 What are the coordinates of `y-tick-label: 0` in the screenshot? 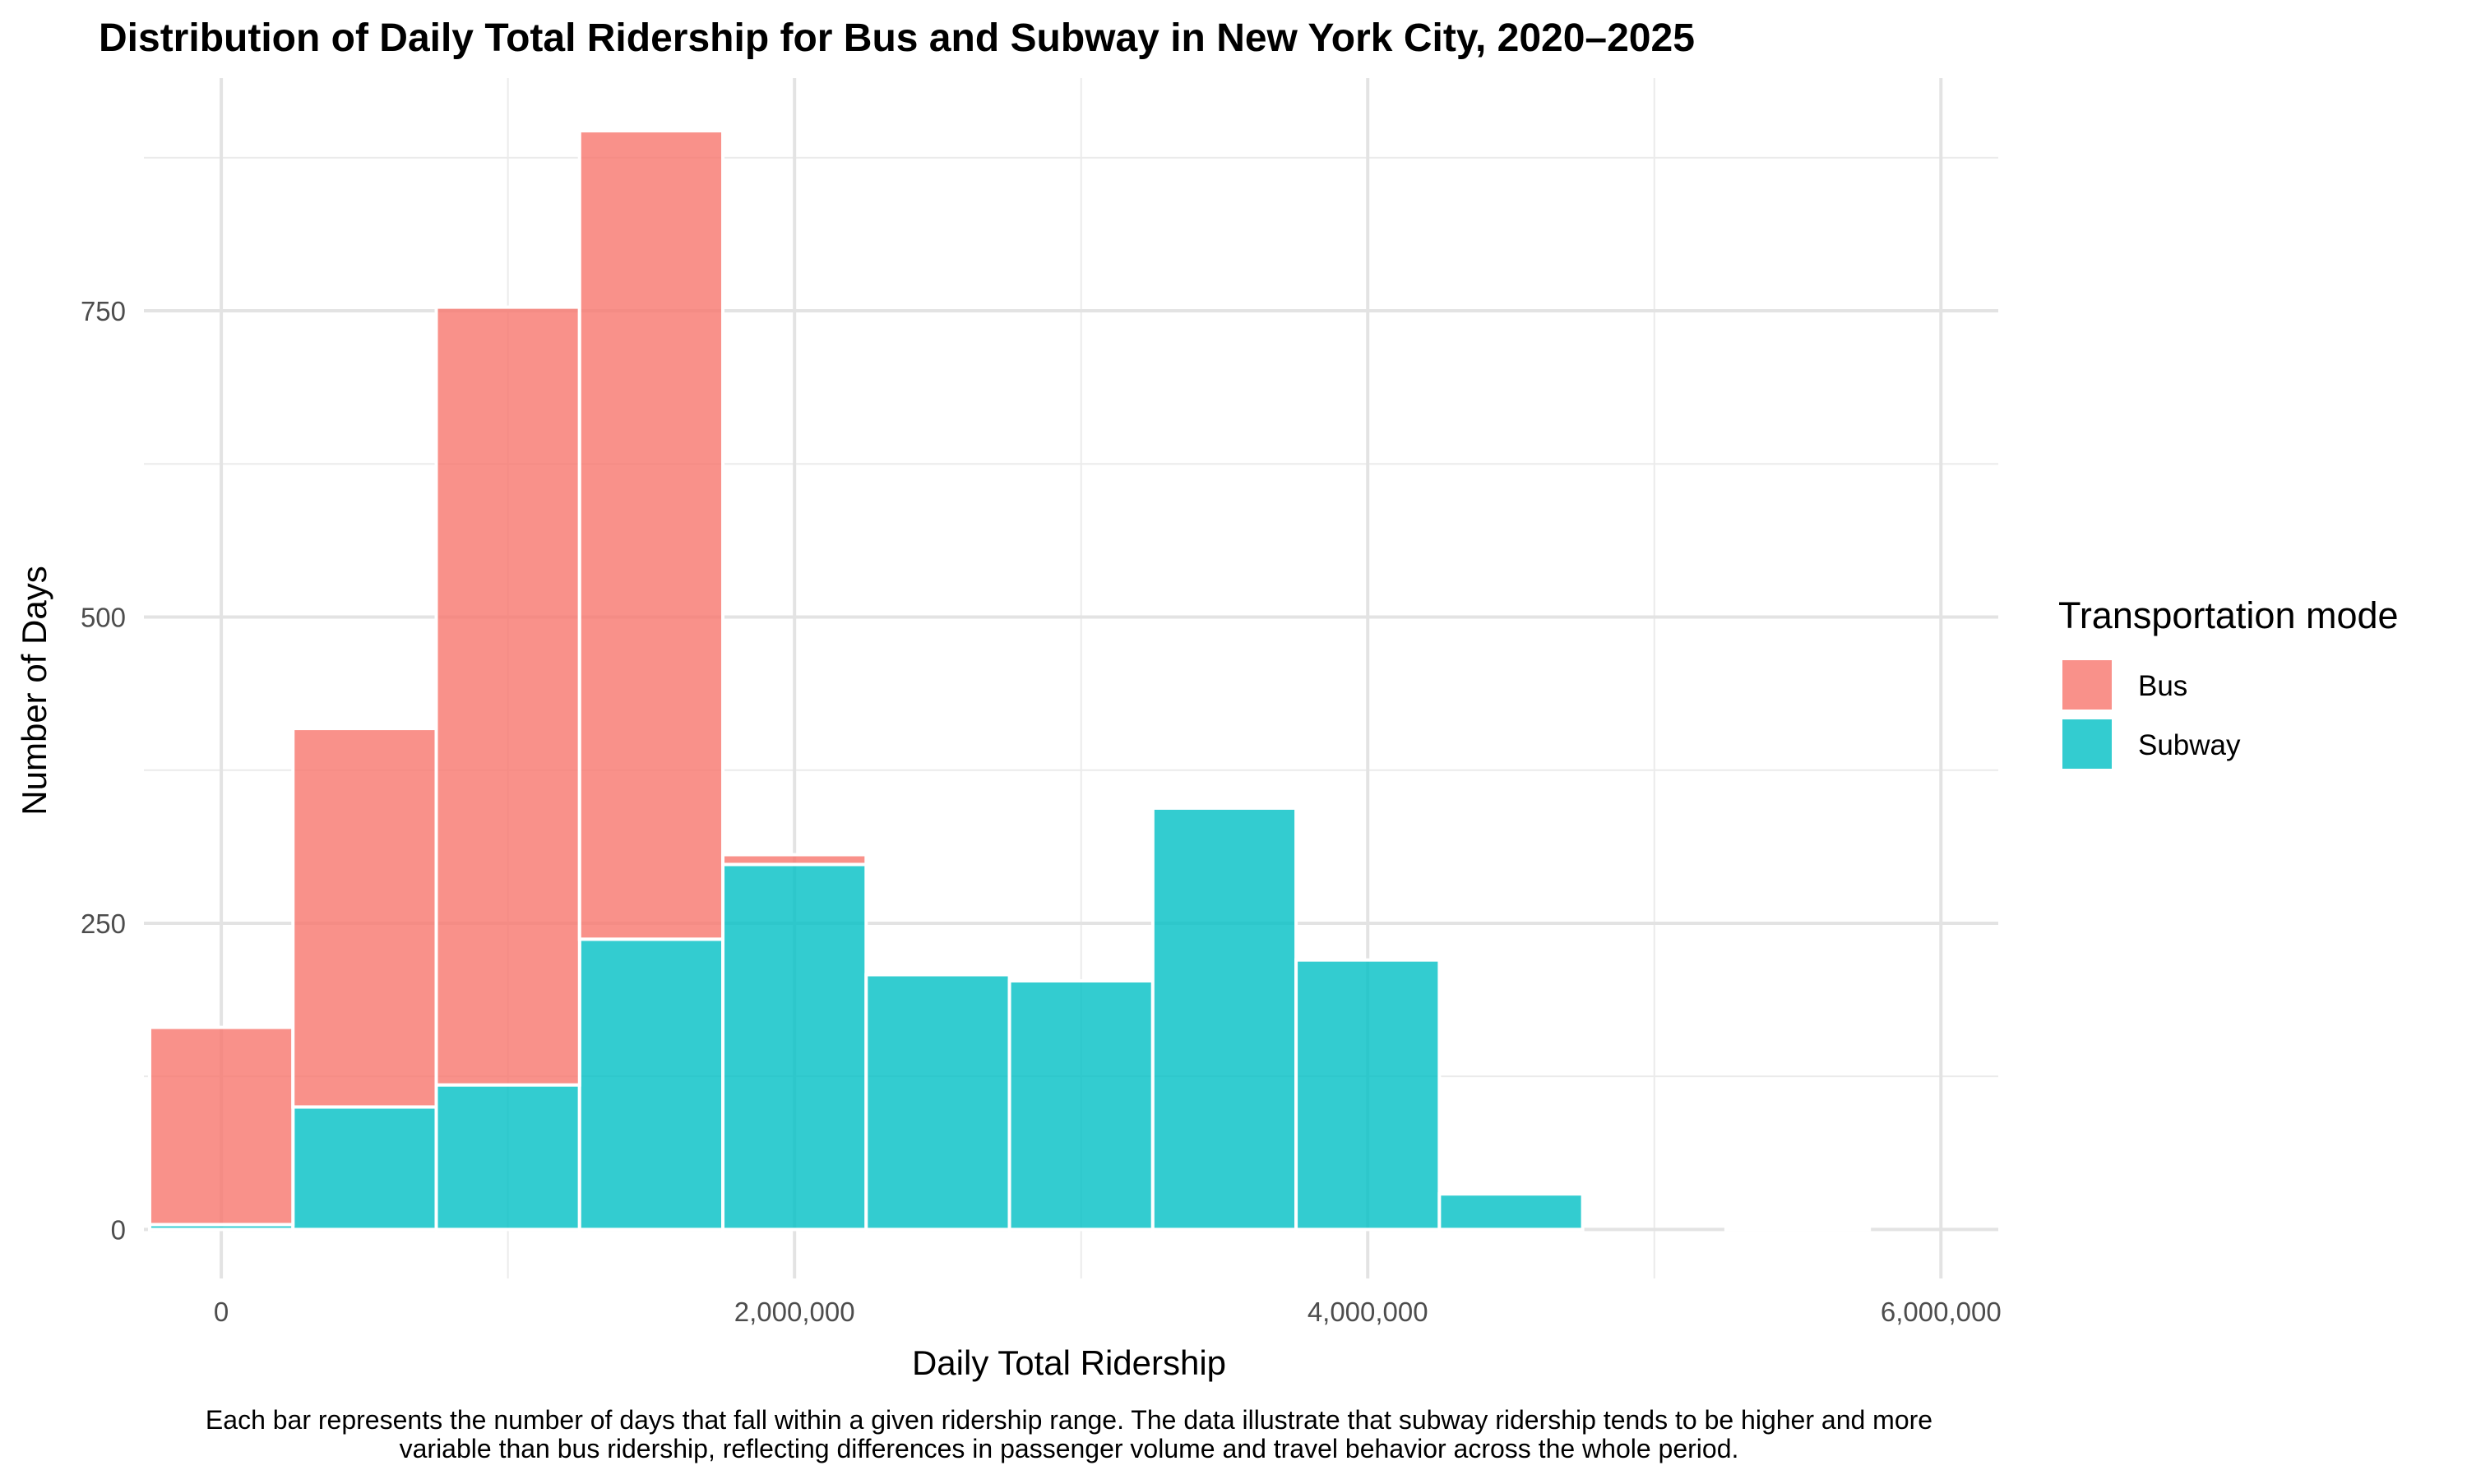 It's located at (119, 1229).